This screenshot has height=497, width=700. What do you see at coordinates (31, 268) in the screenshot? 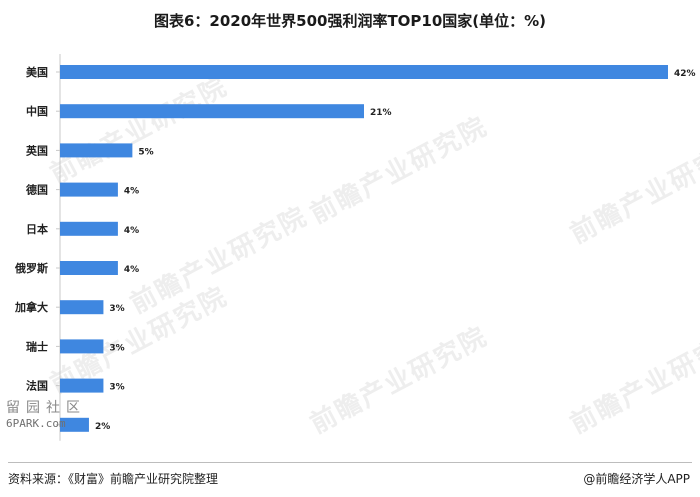
I see `category-label: 俄罗斯` at bounding box center [31, 268].